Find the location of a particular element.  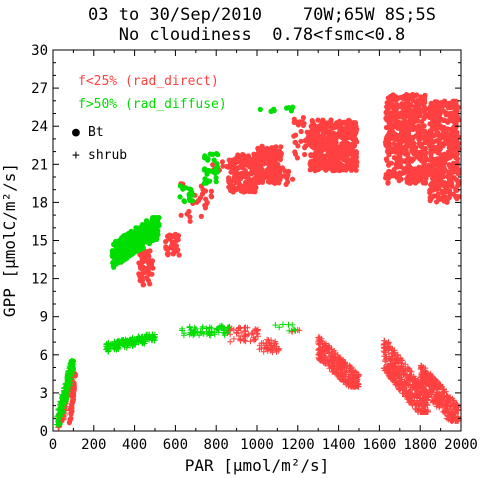

x-axis-label: PAR [μmol/m²/s] is located at coordinates (257, 465).